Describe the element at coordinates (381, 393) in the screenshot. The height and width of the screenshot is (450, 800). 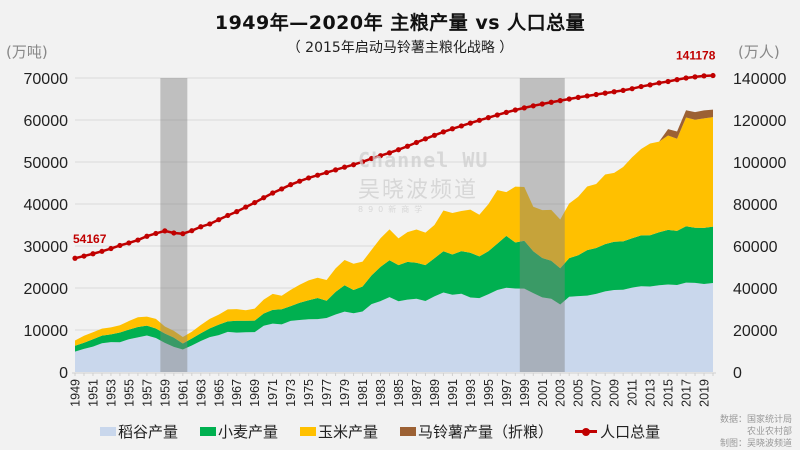
I see `x-axis-tick-label: 1983` at that location.